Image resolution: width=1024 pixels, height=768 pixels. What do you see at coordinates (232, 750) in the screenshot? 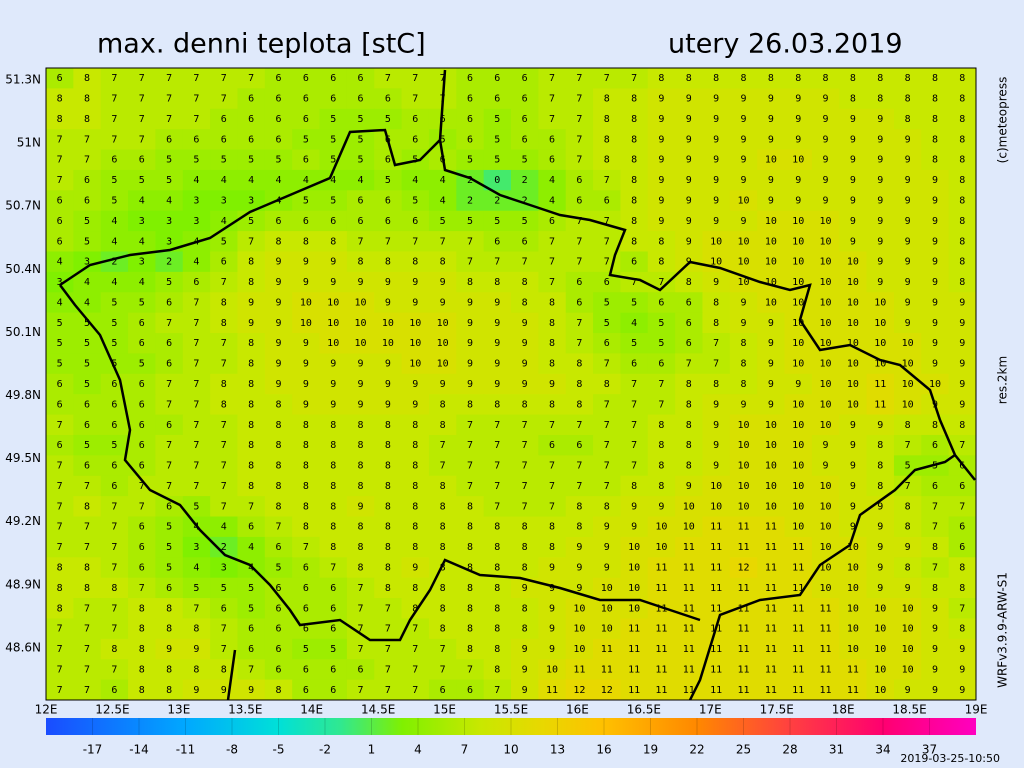
I see `colorbar-label: -8` at bounding box center [232, 750].